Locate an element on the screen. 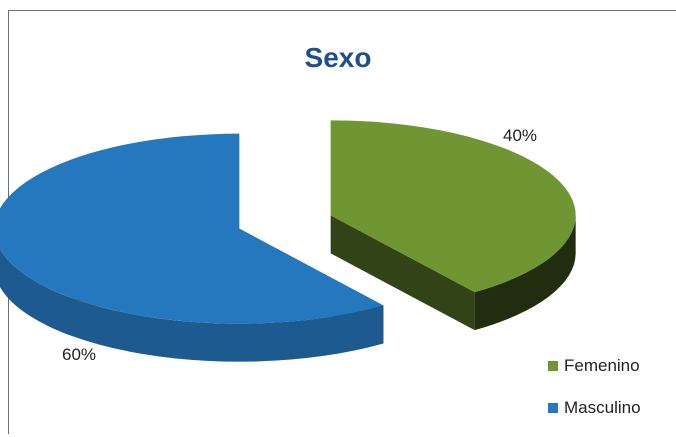  data-label-femenino: 40% is located at coordinates (520, 135).